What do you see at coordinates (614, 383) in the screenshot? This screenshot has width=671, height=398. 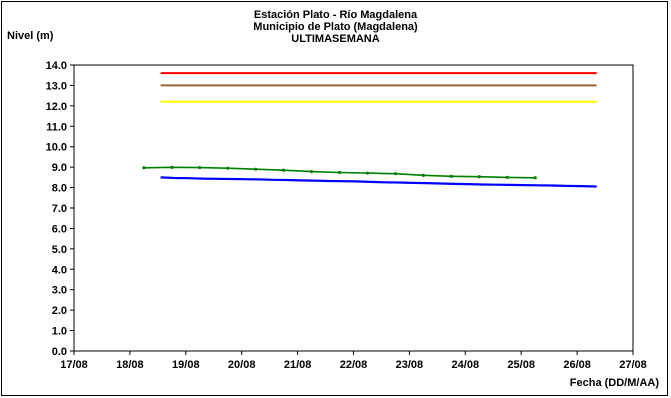 I see `x-axis-label: Fecha (DD/M/AA)` at bounding box center [614, 383].